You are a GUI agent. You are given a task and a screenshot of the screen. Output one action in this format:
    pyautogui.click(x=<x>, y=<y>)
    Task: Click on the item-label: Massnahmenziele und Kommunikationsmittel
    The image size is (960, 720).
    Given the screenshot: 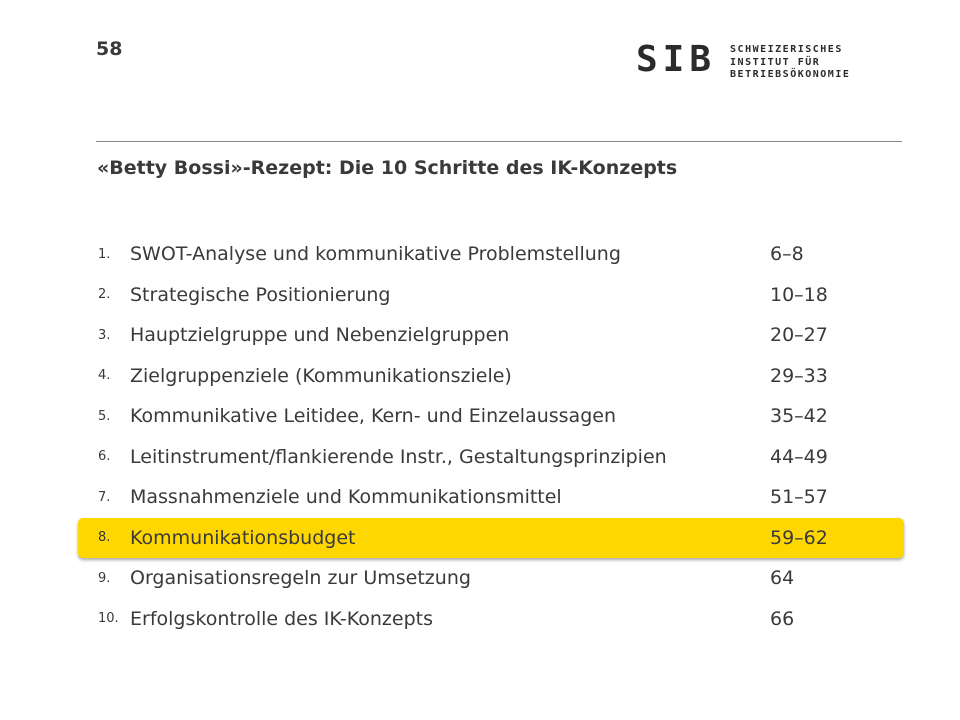 What is the action you would take?
    pyautogui.click(x=346, y=497)
    